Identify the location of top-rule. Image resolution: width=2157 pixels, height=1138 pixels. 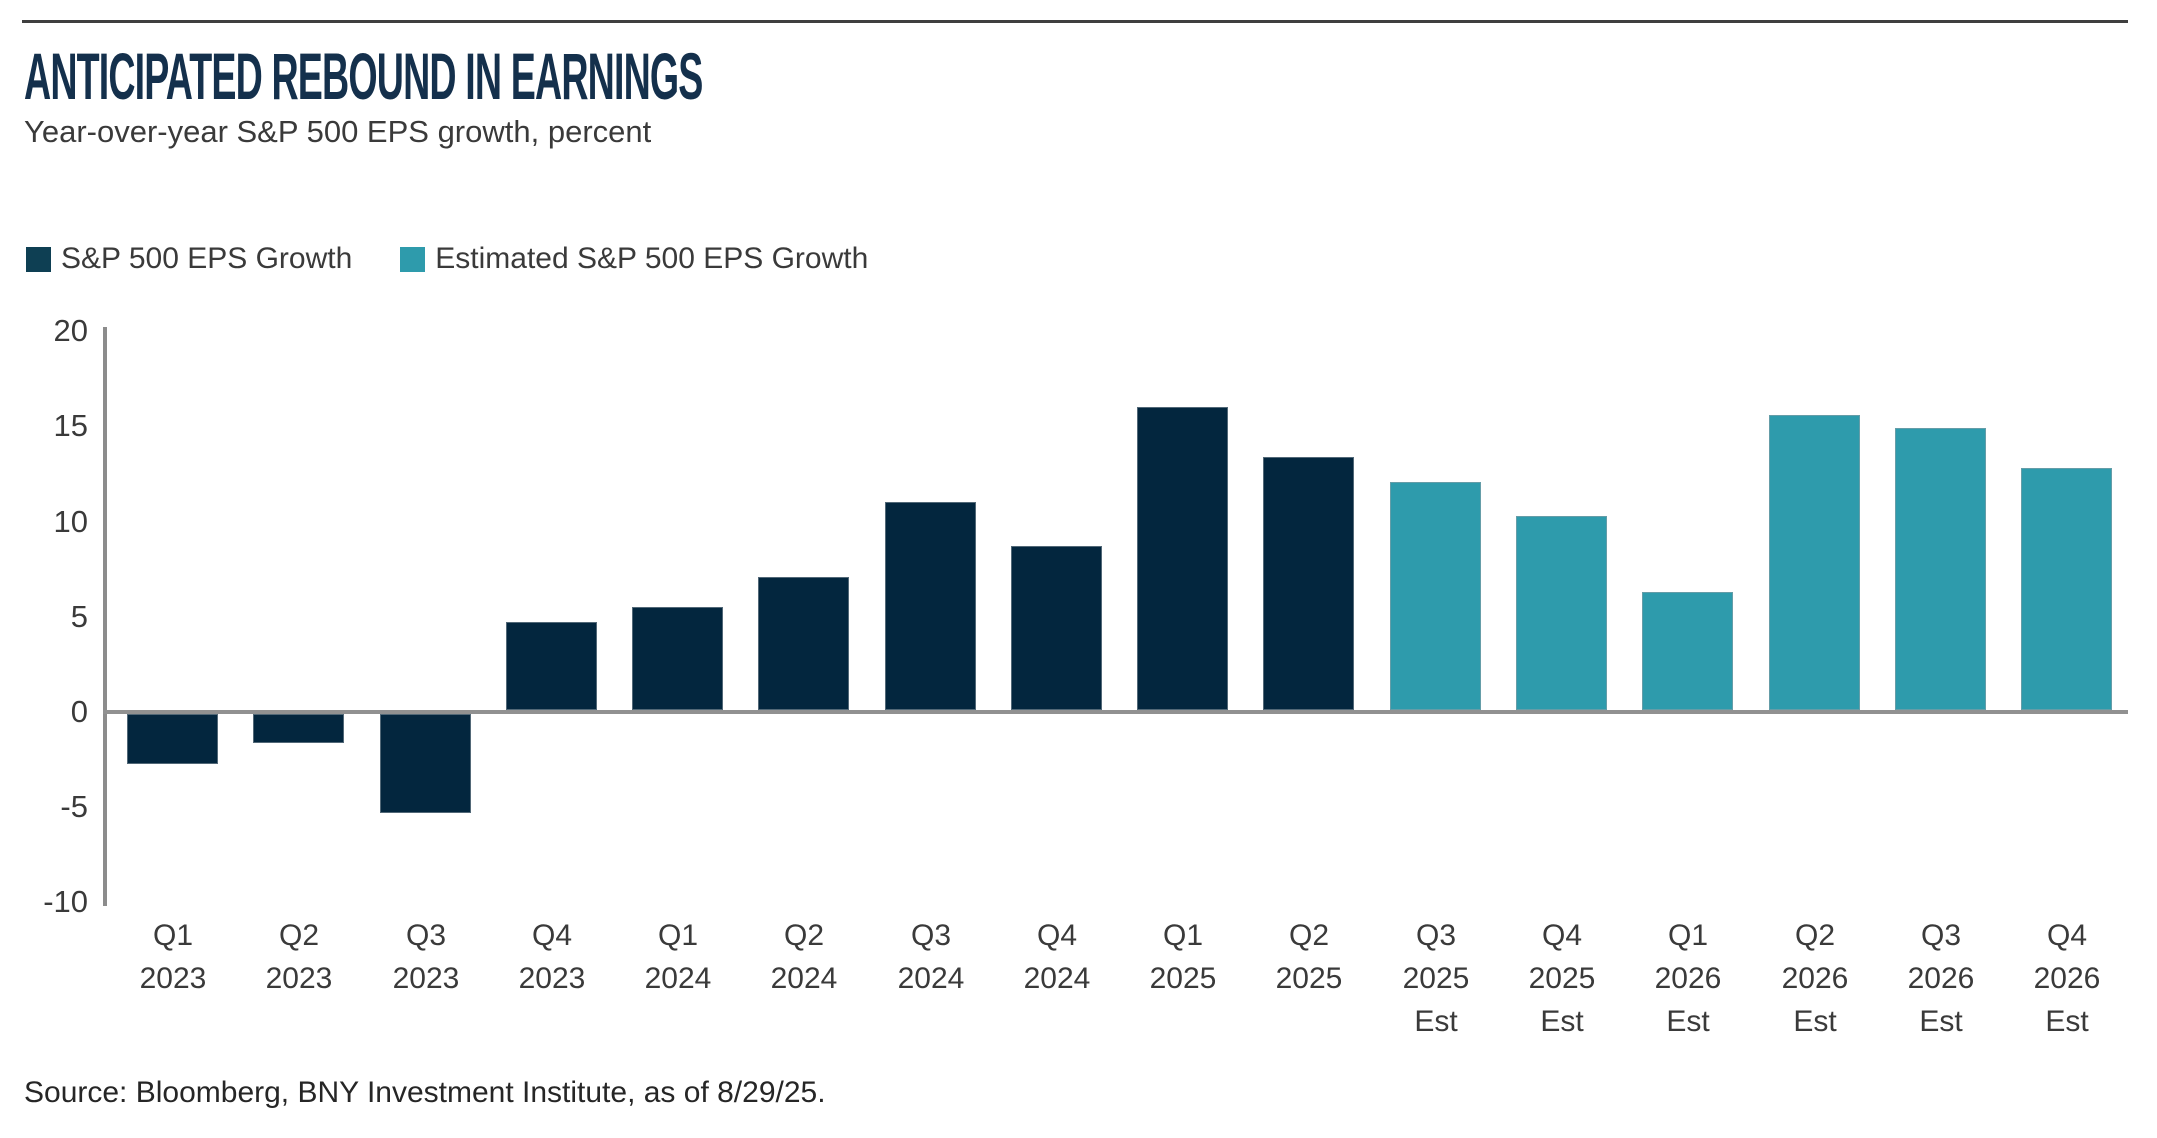
(1075, 21).